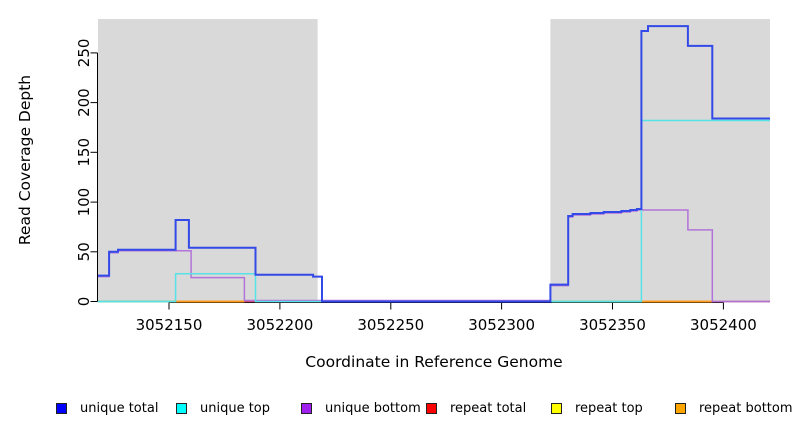 The image size is (792, 432). I want to click on repeat-top-swatch-icon, so click(556, 408).